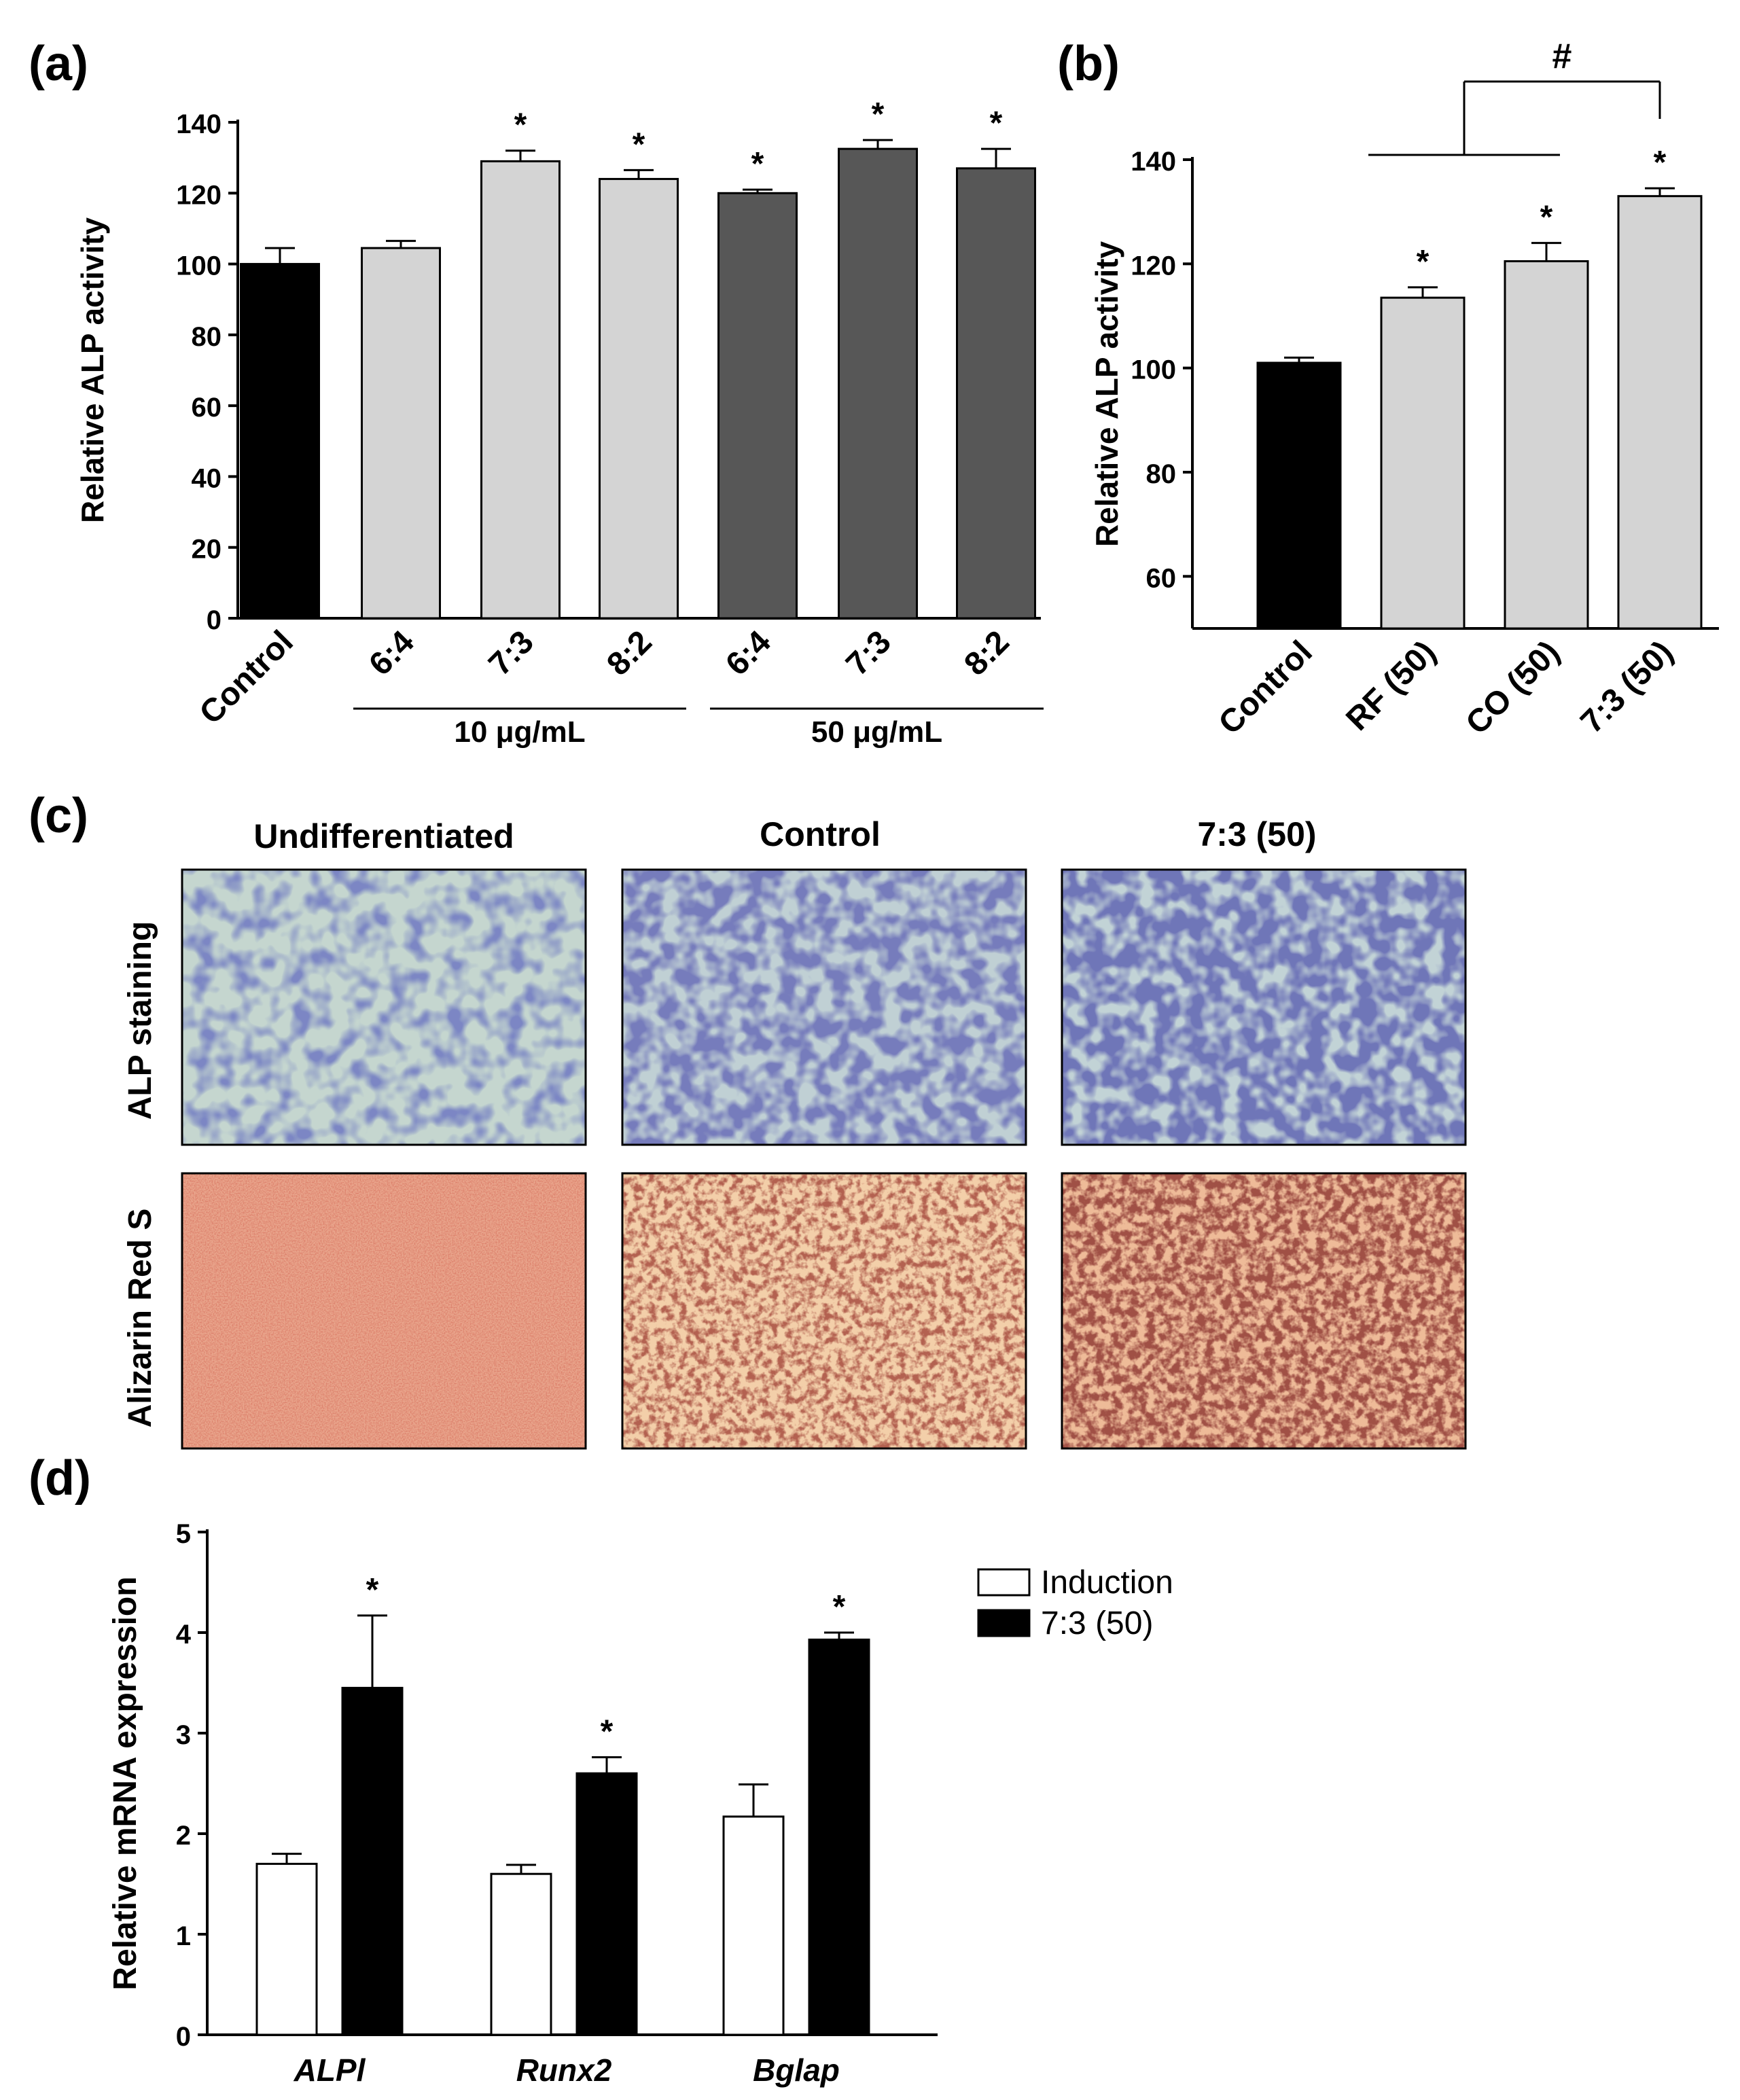 This screenshot has height=2100, width=1740. What do you see at coordinates (1513, 687) in the screenshot?
I see `x-tick-label: CO (50)` at bounding box center [1513, 687].